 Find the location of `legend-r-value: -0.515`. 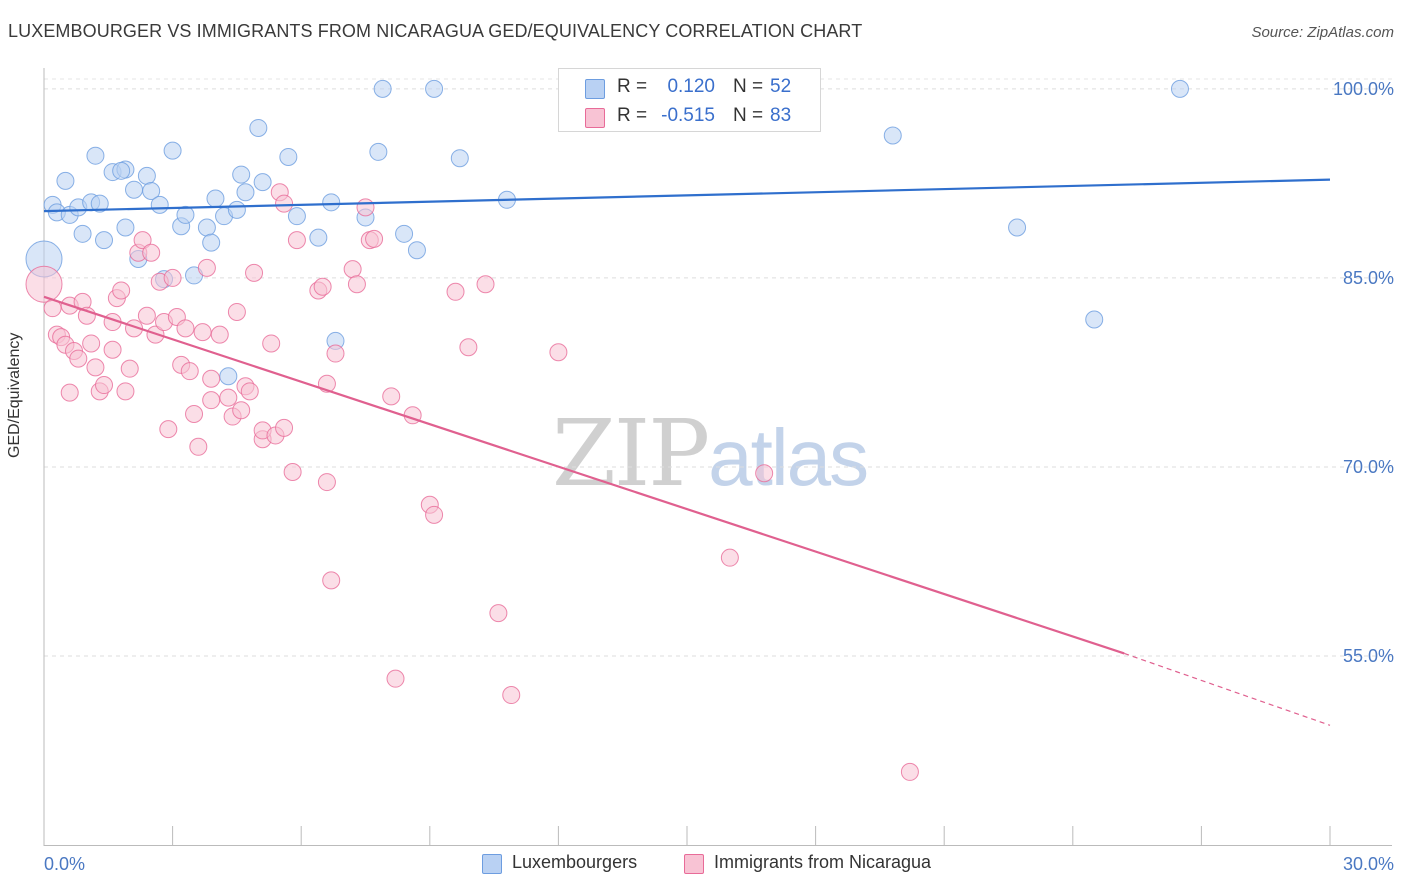

legend-r-value: -0.515 is located at coordinates (688, 115).